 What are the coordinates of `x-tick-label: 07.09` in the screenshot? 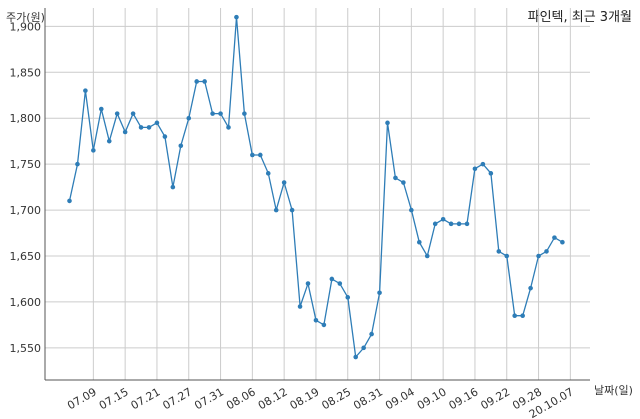 It's located at (82, 398).